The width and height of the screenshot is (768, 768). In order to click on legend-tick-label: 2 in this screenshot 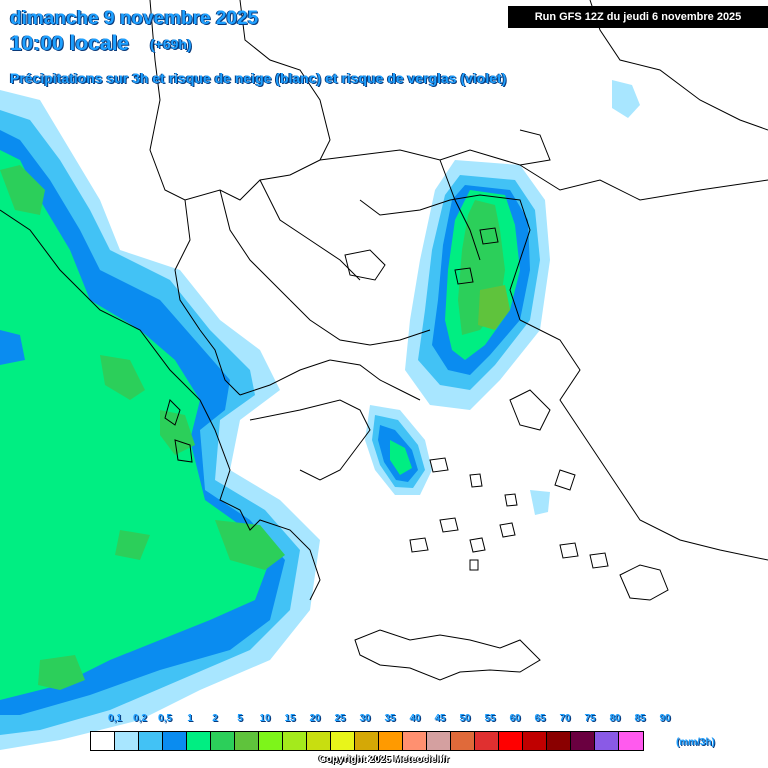, I will do `click(215, 718)`.